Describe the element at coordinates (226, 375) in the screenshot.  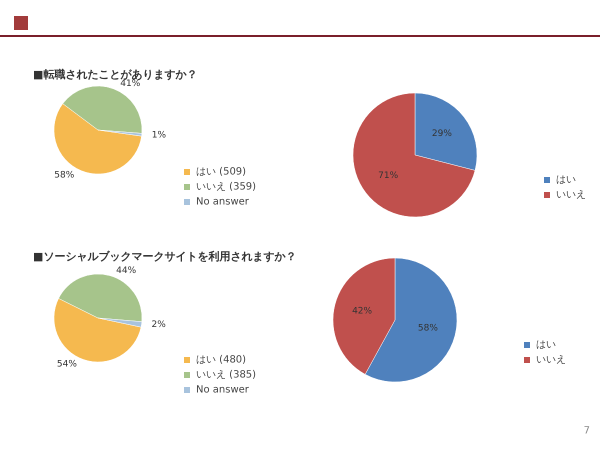
I see `legend-label: いいえ (385)` at that location.